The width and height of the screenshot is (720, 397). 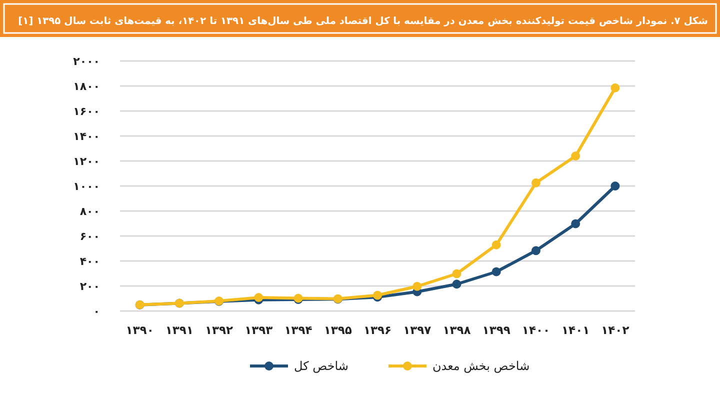 What do you see at coordinates (96, 311) in the screenshot?
I see `y-tick-label: ۰` at bounding box center [96, 311].